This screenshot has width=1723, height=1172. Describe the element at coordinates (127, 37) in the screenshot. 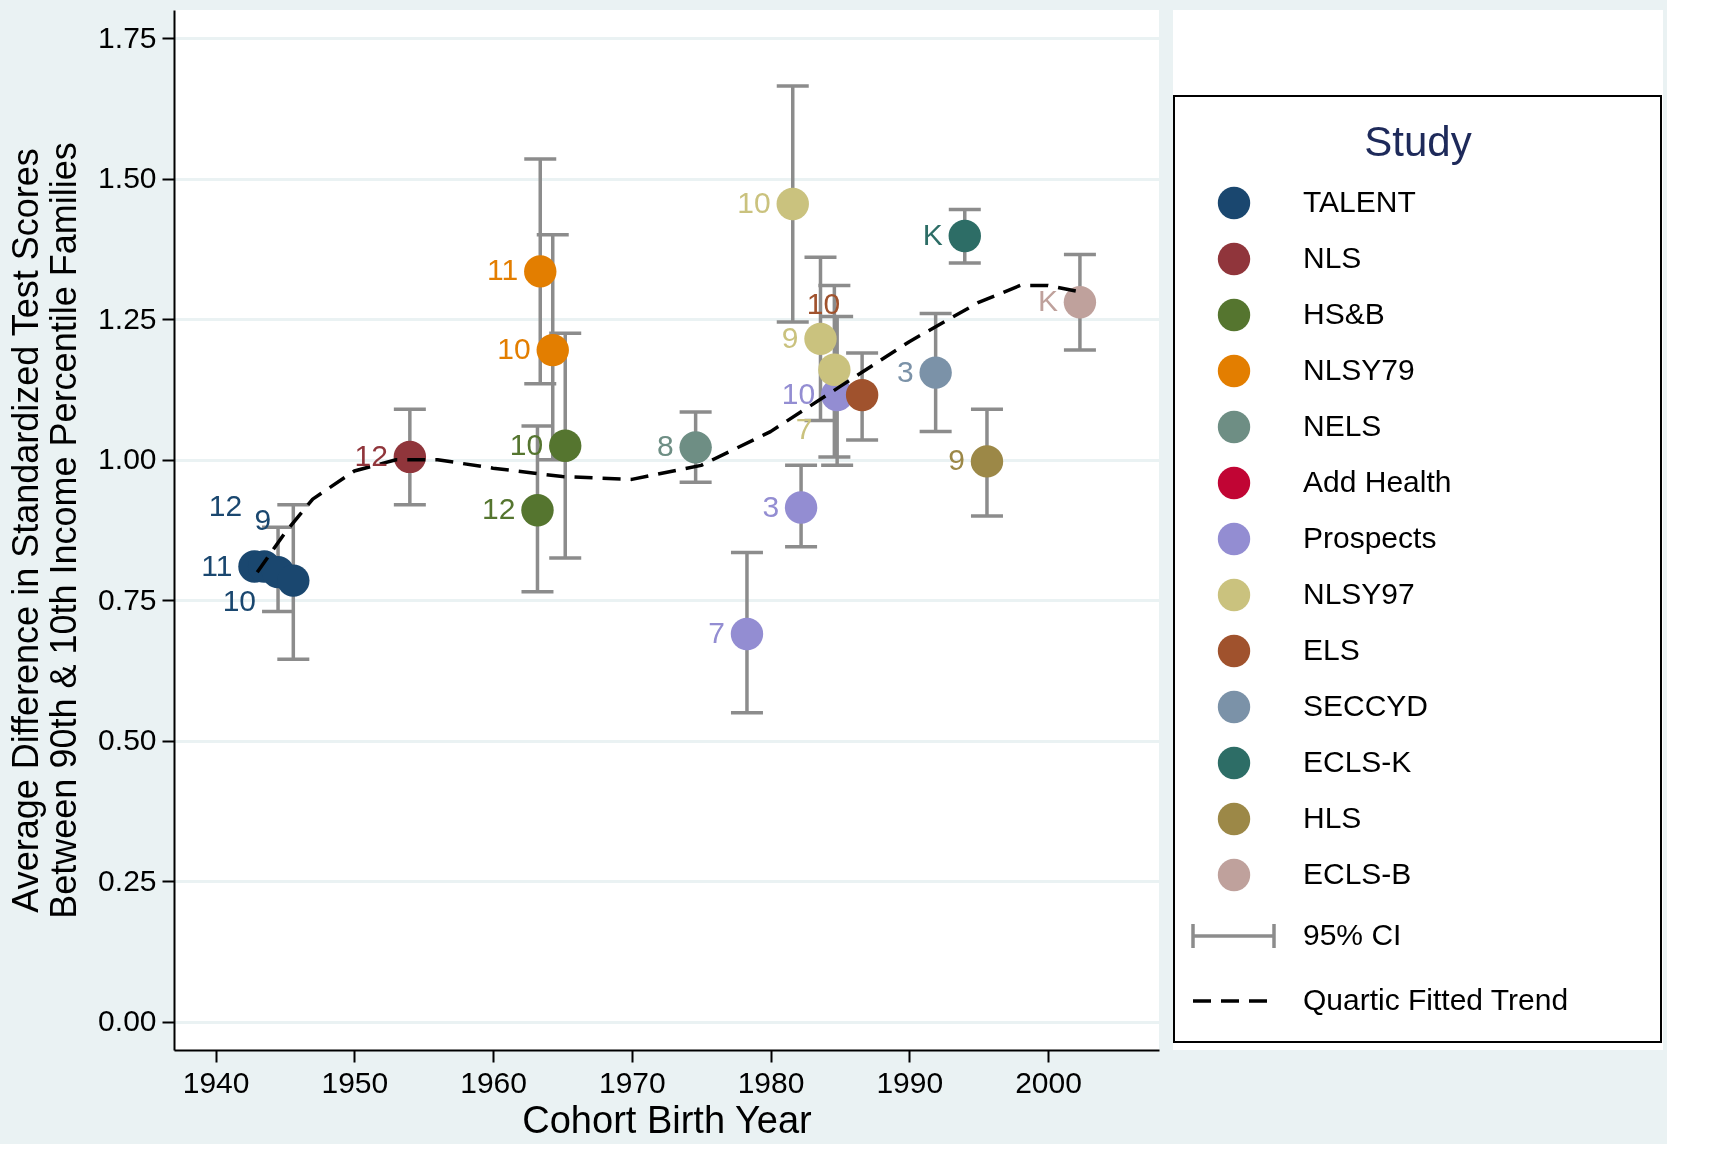

I see `y-tick-label: 1.75` at that location.